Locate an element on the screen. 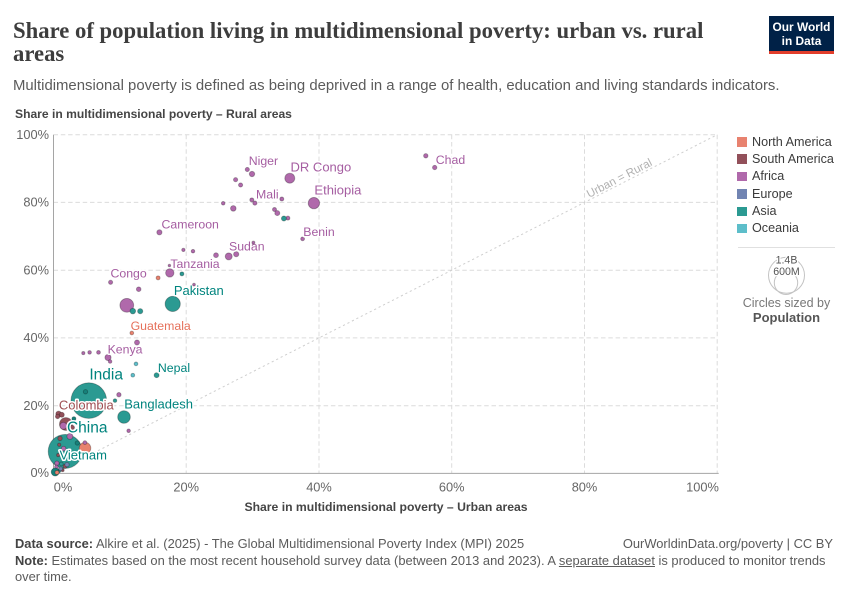 The width and height of the screenshot is (850, 600). svg-text: China is located at coordinates (87, 427).